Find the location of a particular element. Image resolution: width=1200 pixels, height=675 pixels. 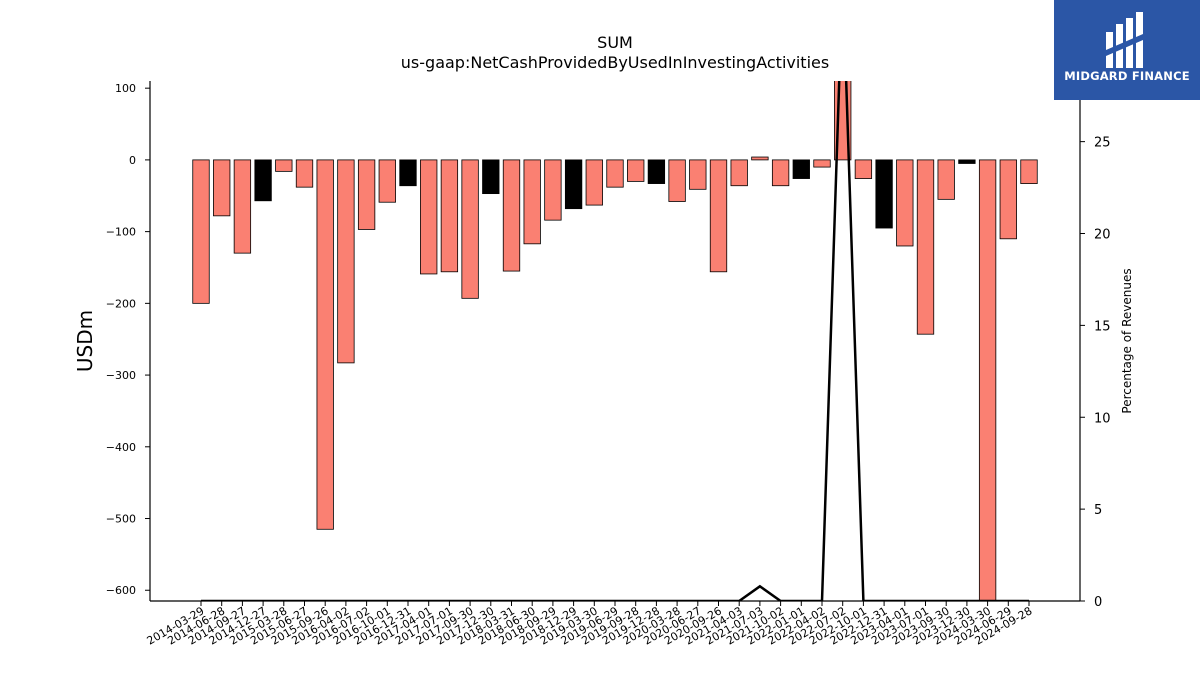

y2-axis-label: Percentage of Revenues is located at coordinates (1127, 340).